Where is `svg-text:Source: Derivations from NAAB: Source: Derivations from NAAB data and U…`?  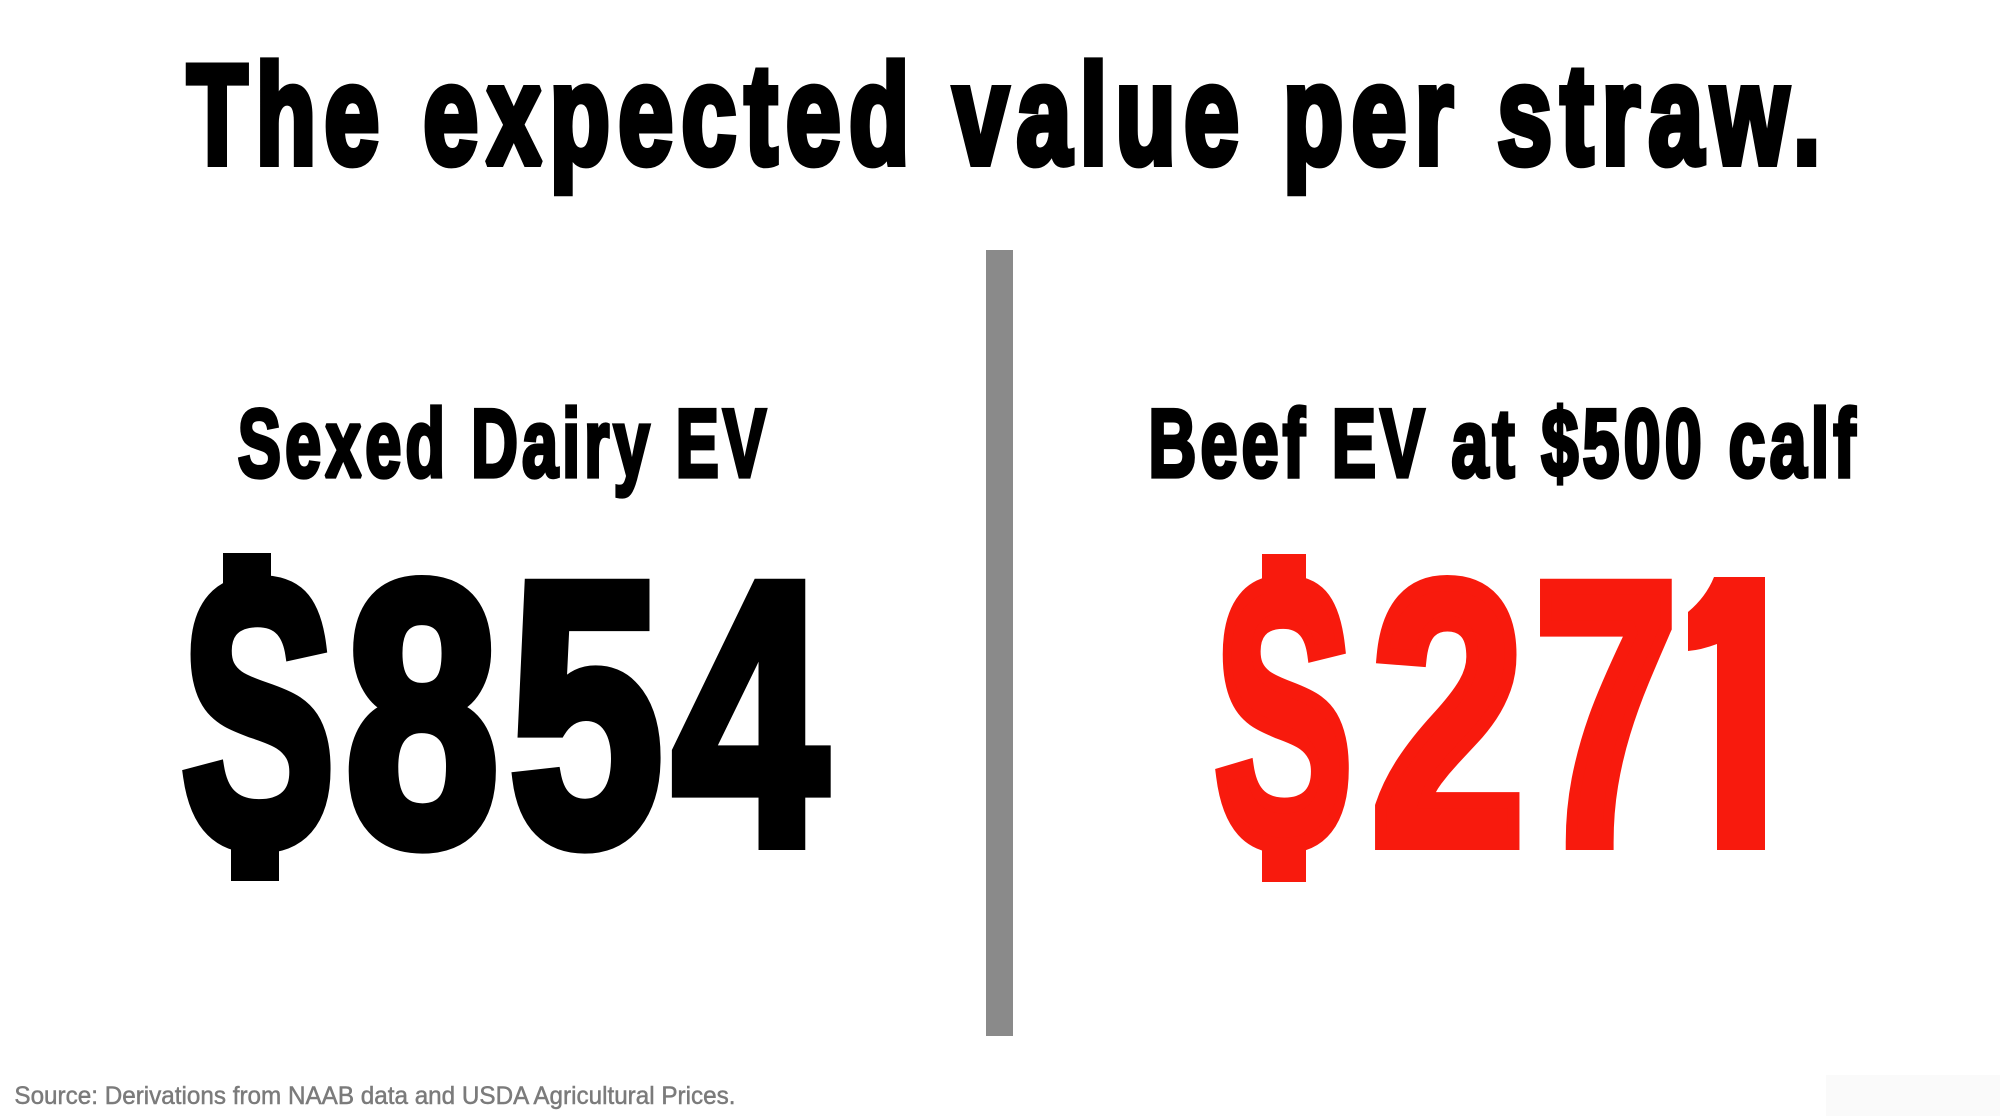
svg-text:Source: Derivations from NAAB: Source: Derivations from NAAB data and U… is located at coordinates (374, 1097).